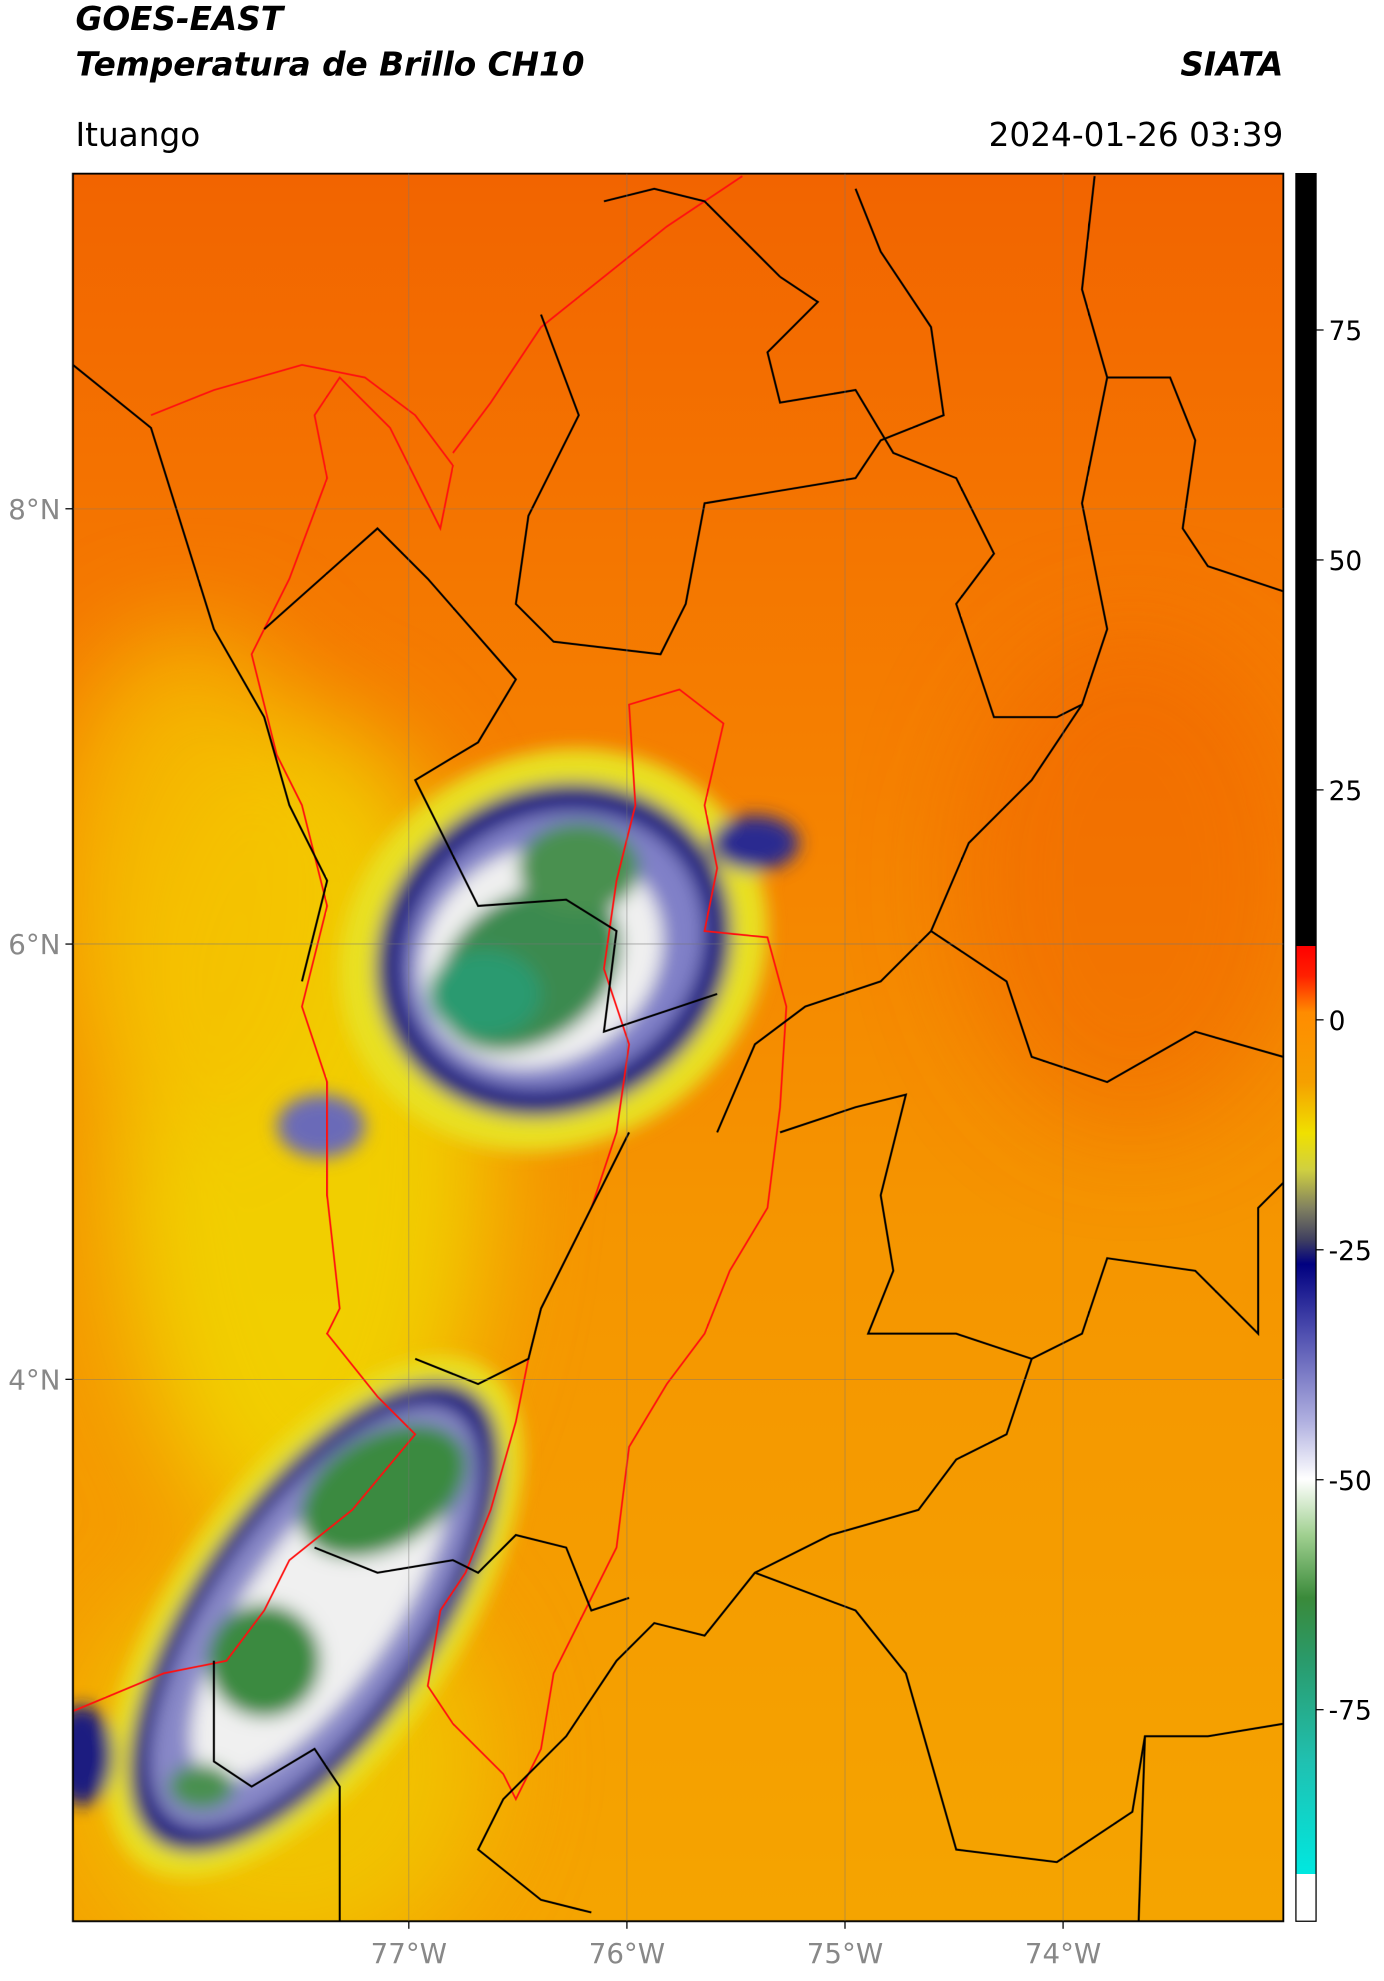  What do you see at coordinates (1346, 331) in the screenshot?
I see `colorbar-label: 75` at bounding box center [1346, 331].